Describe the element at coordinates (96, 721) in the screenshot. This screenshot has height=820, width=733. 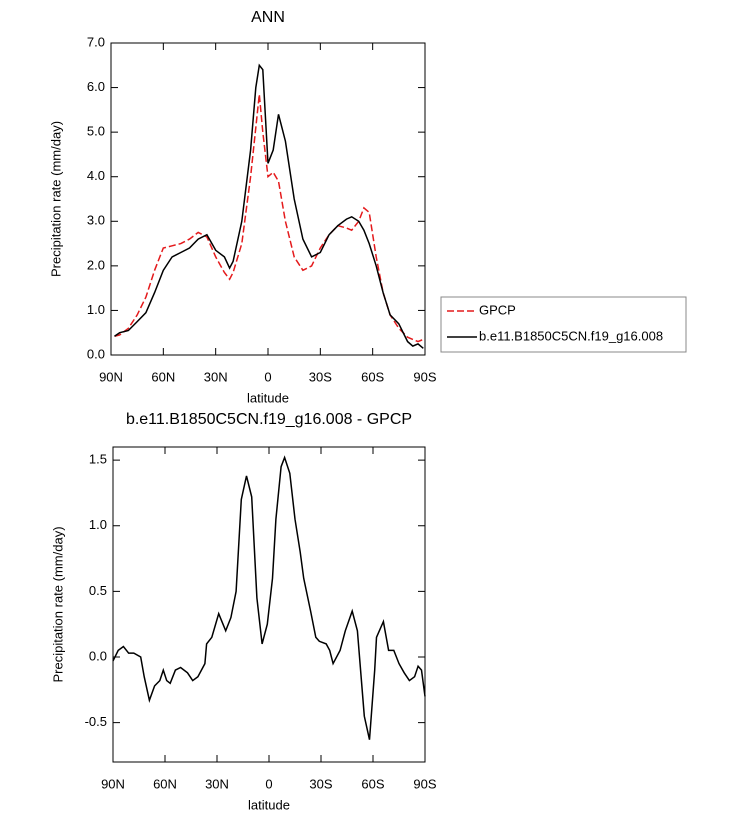
I see `y-tick-label: -0.5` at that location.